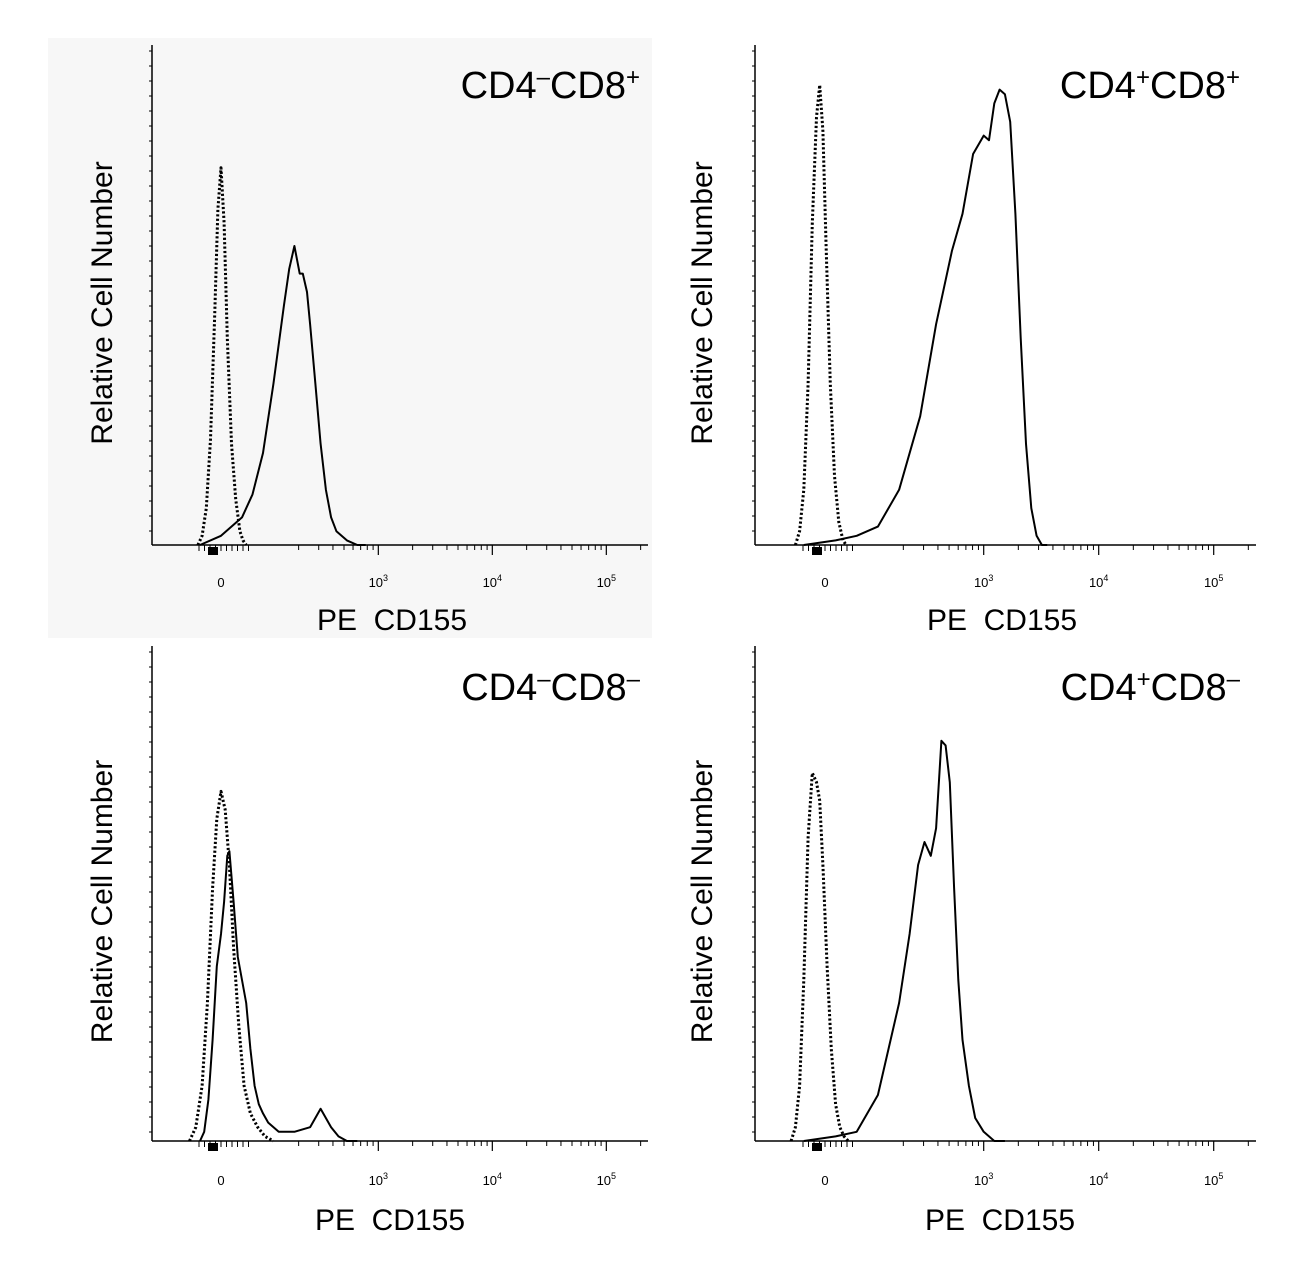 This screenshot has height=1278, width=1306. Describe the element at coordinates (550, 86) in the screenshot. I see `panel-title: CD4–CD8+` at that location.